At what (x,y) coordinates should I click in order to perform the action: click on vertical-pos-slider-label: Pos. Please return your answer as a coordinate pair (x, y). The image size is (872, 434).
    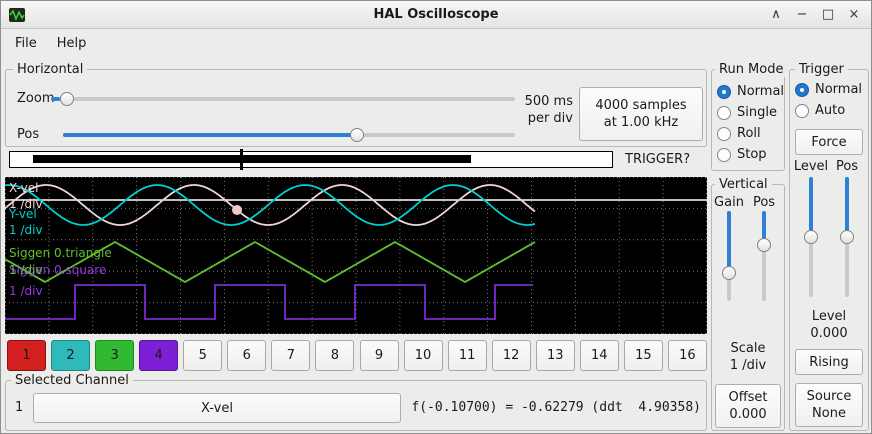
    Looking at the image, I should click on (764, 202).